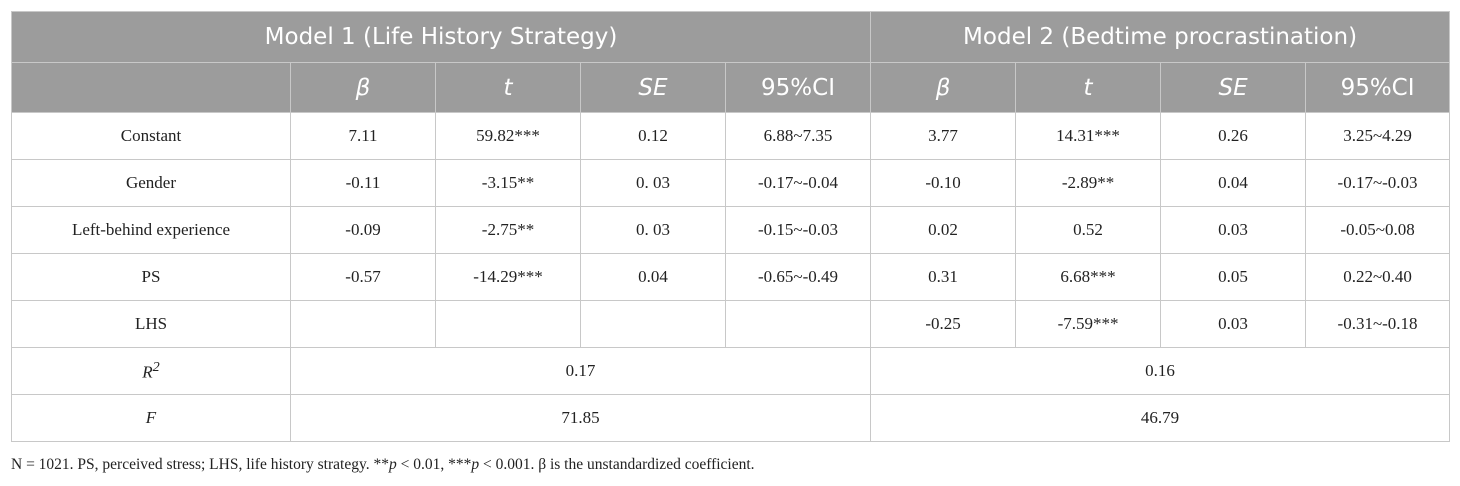 This screenshot has width=1460, height=486. I want to click on m1-se: 0.12, so click(653, 136).